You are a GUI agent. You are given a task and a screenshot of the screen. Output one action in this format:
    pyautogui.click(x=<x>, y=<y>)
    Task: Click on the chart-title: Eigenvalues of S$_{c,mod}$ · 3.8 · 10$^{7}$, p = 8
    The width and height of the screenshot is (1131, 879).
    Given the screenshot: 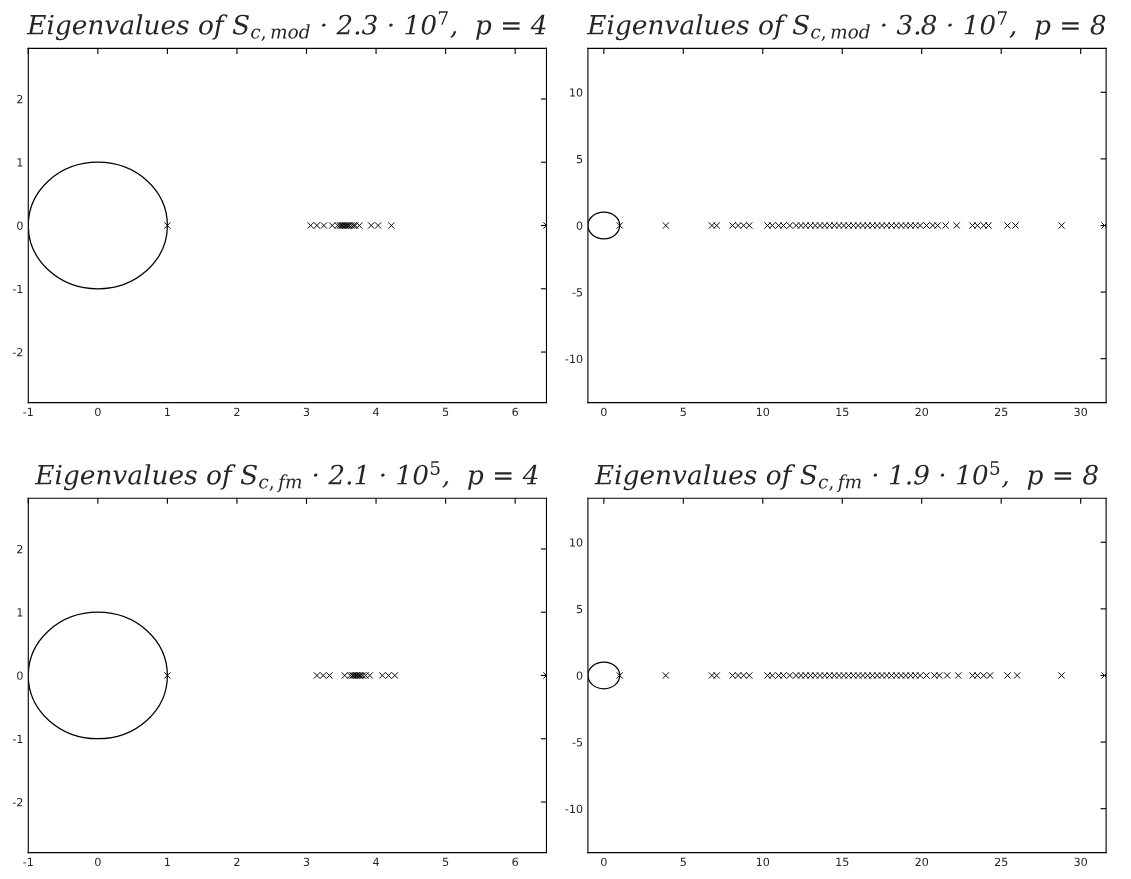 What is the action you would take?
    pyautogui.click(x=846, y=26)
    